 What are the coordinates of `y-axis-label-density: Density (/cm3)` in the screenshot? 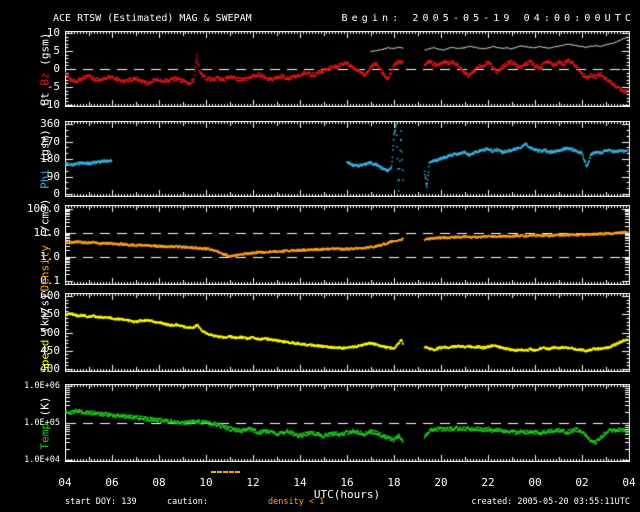 It's located at (45, 245).